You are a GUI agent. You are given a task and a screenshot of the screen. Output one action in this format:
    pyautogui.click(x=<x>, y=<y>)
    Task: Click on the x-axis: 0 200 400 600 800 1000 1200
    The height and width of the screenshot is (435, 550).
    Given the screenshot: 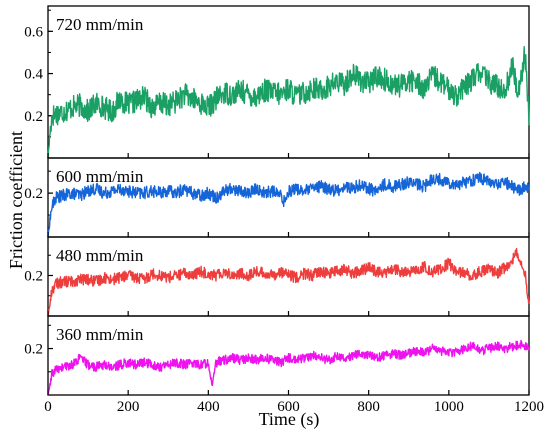 What is the action you would take?
    pyautogui.click(x=294, y=407)
    